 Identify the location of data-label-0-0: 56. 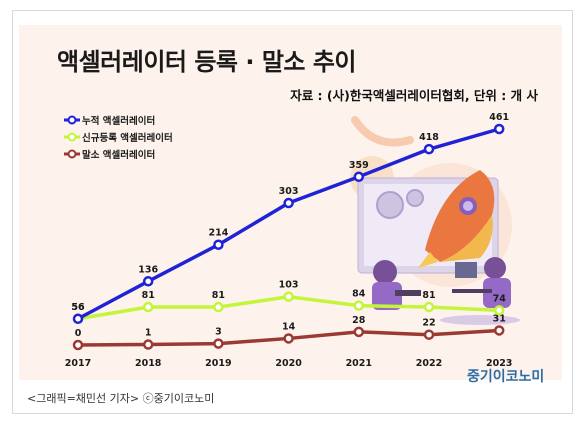
(78, 307).